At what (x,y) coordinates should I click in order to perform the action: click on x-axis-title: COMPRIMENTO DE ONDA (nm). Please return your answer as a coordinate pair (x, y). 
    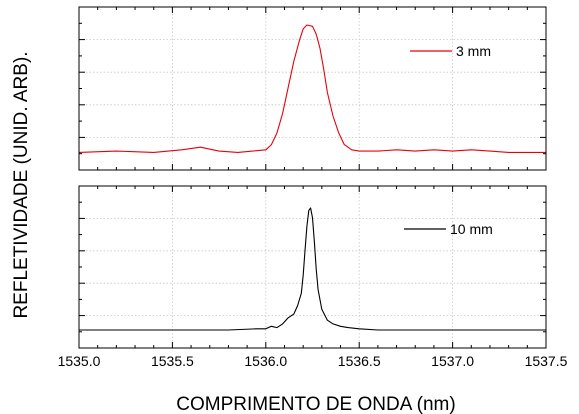
    Looking at the image, I should click on (315, 404).